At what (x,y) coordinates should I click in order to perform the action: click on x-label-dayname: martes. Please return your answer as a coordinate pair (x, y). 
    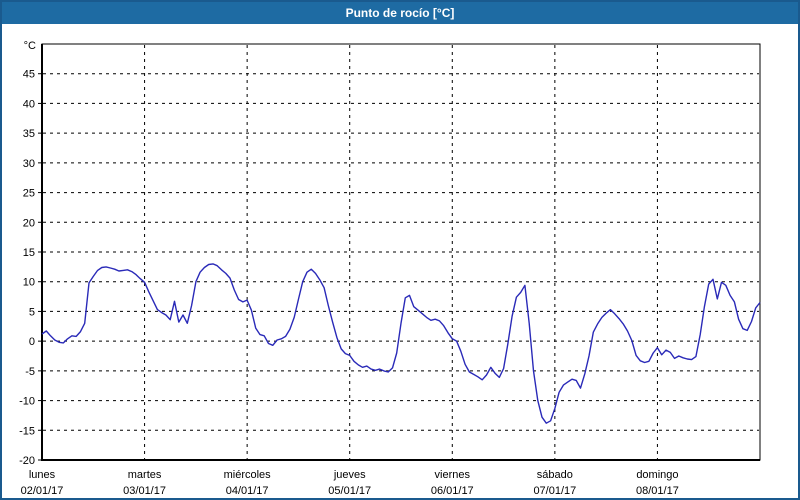
    Looking at the image, I should click on (145, 475).